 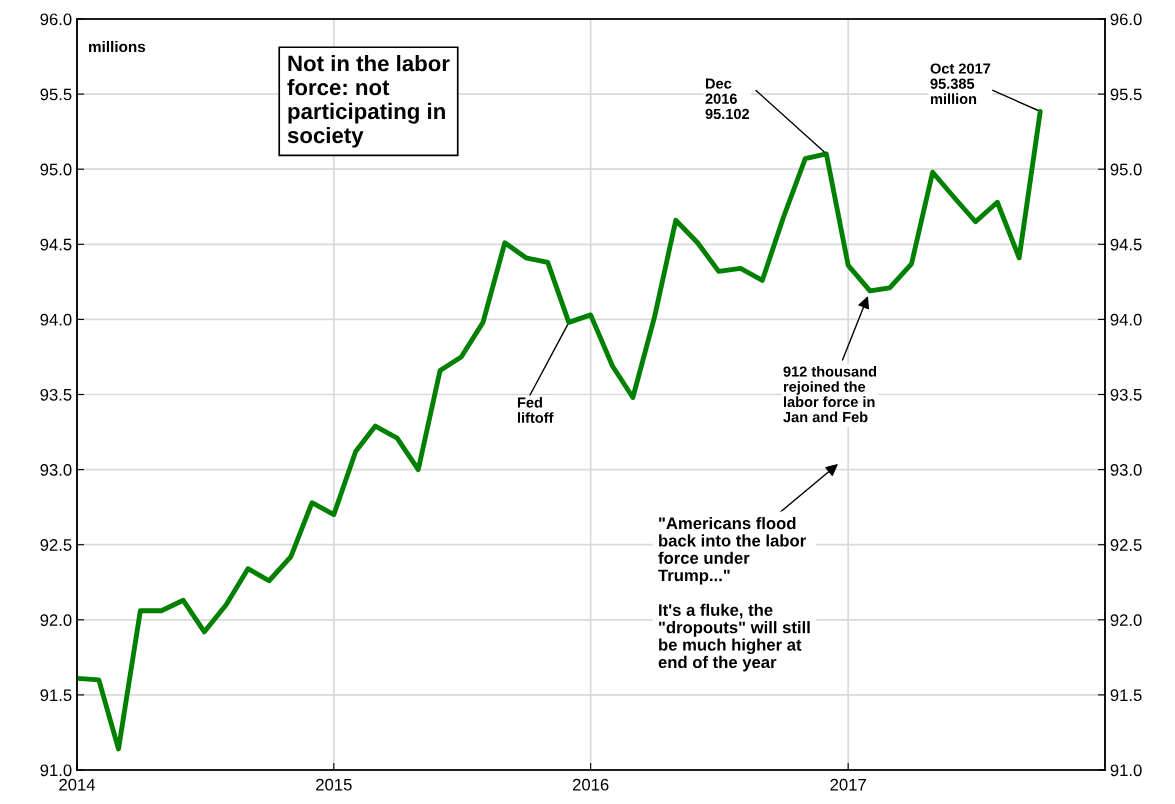 I want to click on y2-tick-label: 93.0, so click(x=1126, y=470).